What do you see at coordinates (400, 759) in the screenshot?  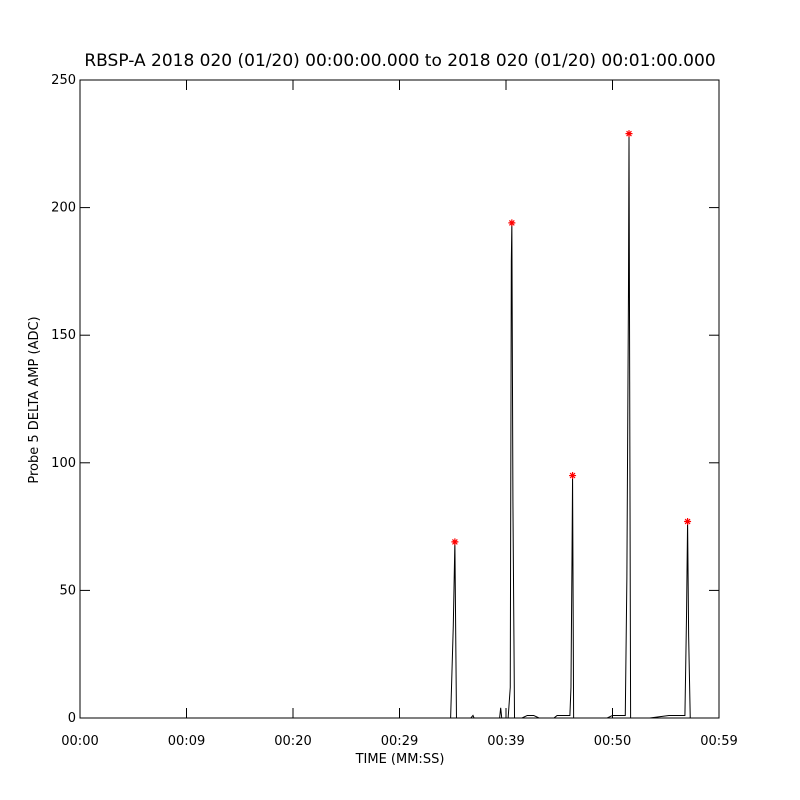 I see `x-axis-label: TIME (MM:SS)` at bounding box center [400, 759].